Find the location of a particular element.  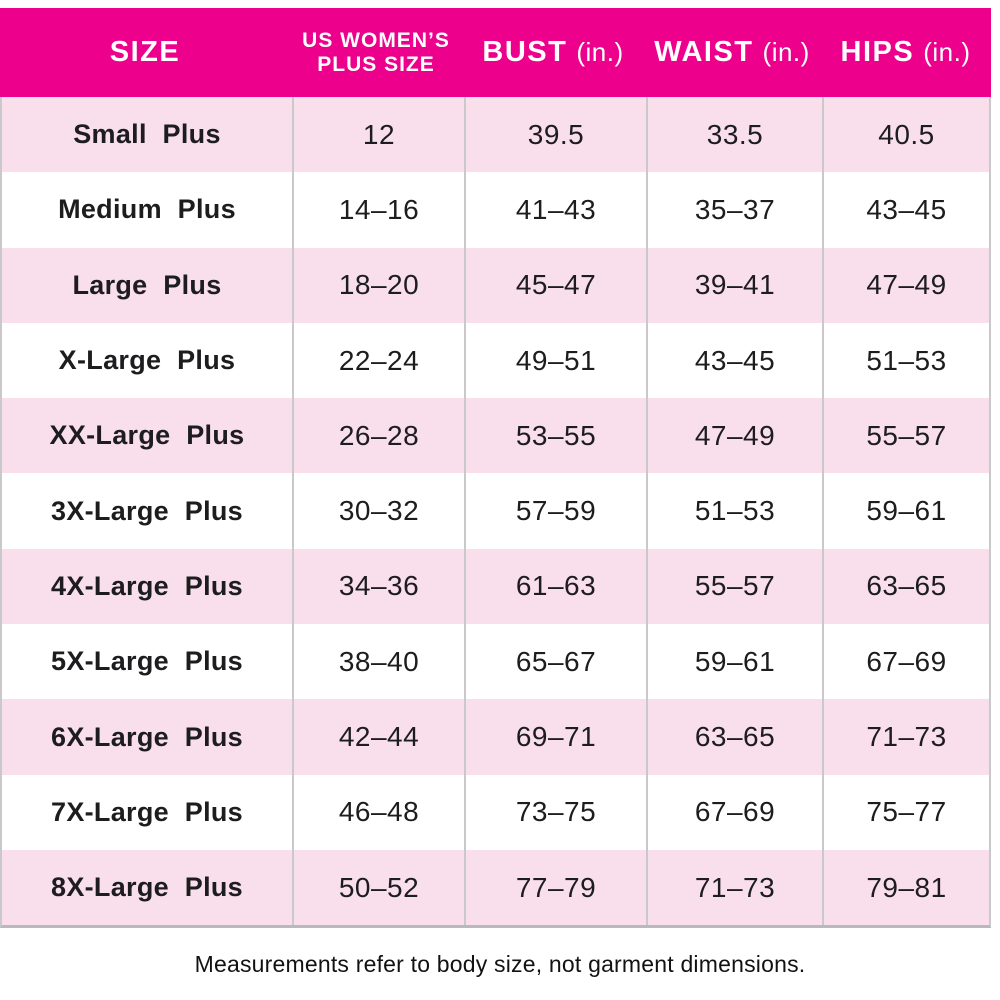

table-row: 3X-Large Plus 30–32 57–59 51–53 59–61 is located at coordinates (495, 511).